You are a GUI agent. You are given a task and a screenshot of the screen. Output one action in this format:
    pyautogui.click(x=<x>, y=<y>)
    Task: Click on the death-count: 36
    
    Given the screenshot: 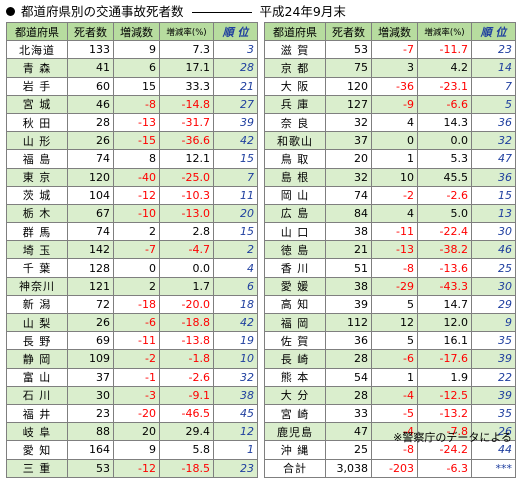 What is the action you would take?
    pyautogui.click(x=348, y=341)
    